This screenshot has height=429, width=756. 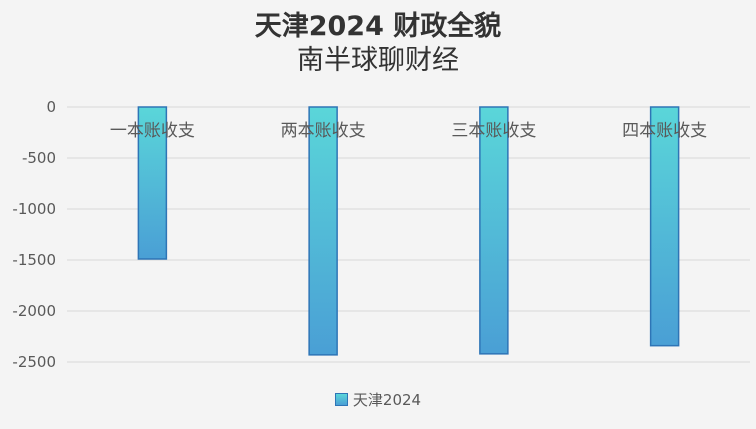 I want to click on category-label: 四本账收支, so click(x=664, y=131).